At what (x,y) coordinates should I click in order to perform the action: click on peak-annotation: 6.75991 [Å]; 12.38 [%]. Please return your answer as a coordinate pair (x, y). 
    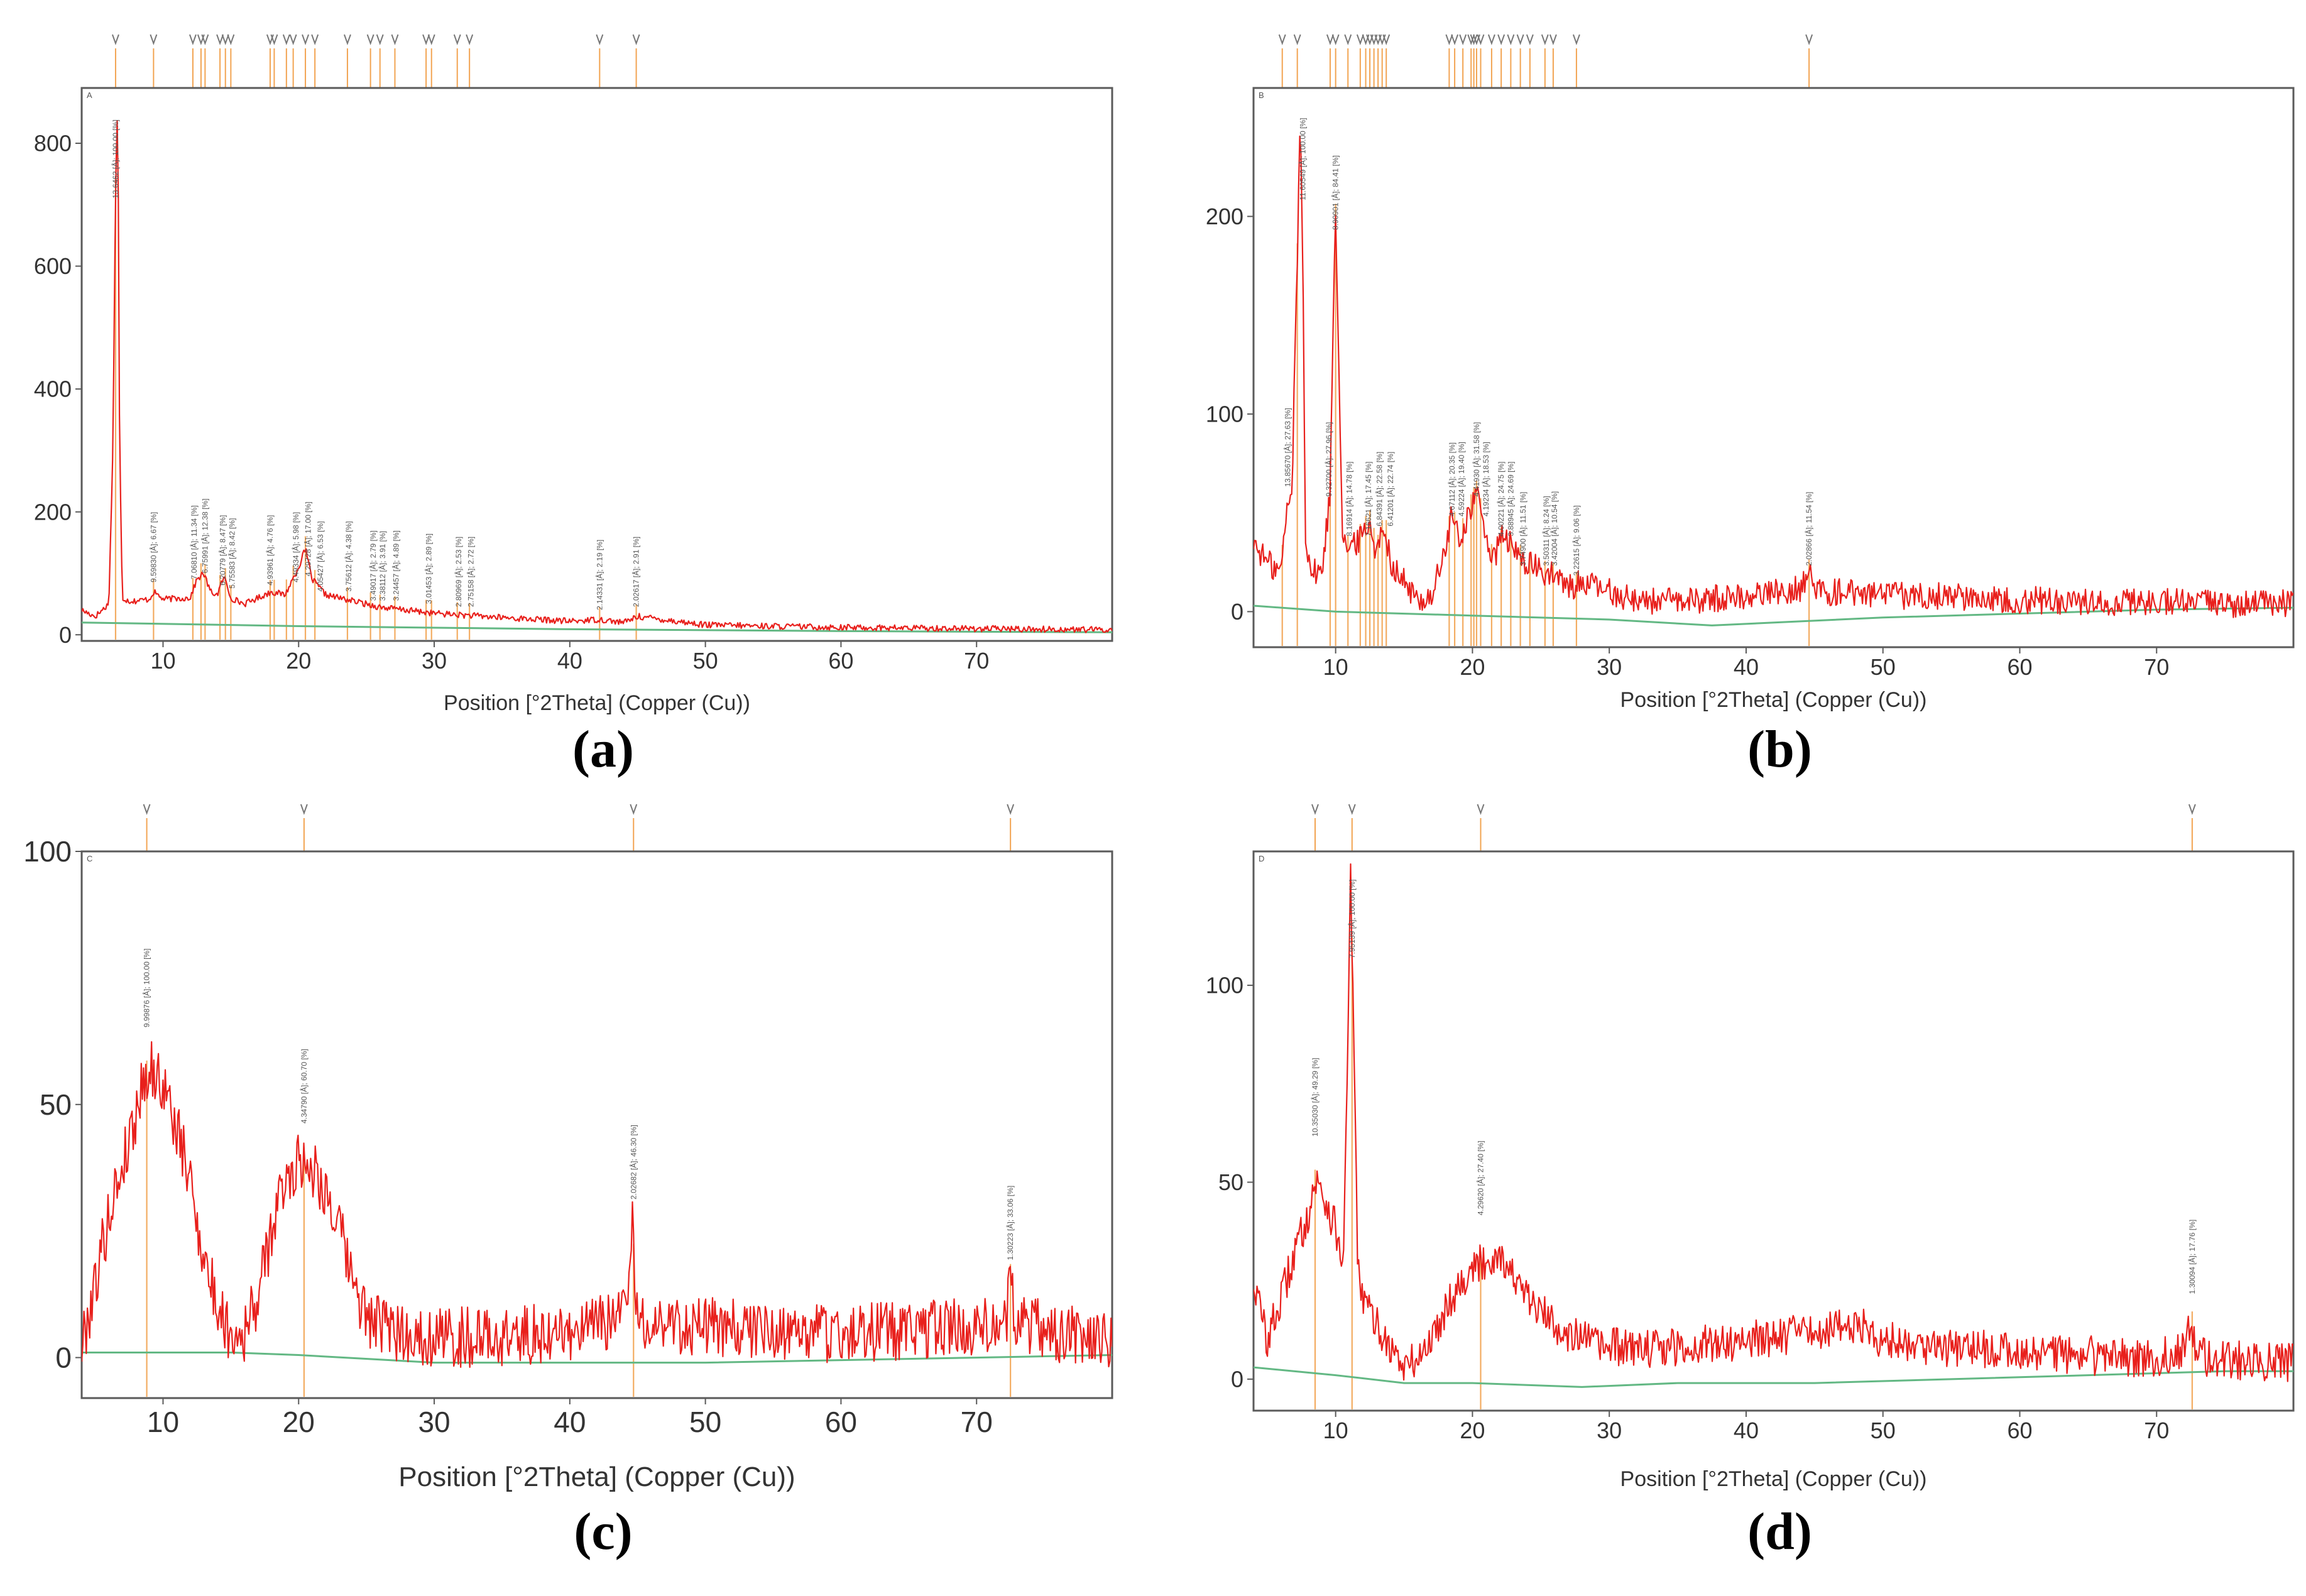
    Looking at the image, I should click on (204, 535).